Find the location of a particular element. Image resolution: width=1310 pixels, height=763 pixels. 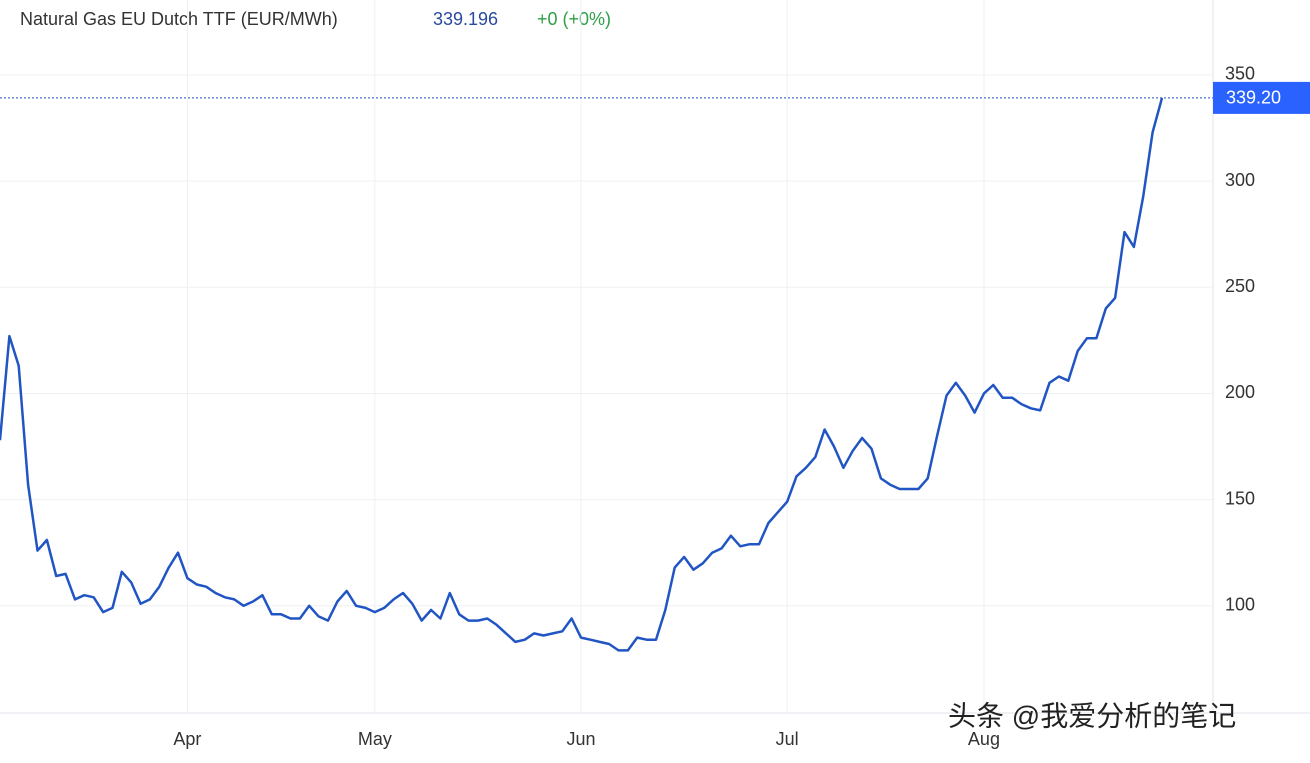

price: 339.196 is located at coordinates (465, 19).